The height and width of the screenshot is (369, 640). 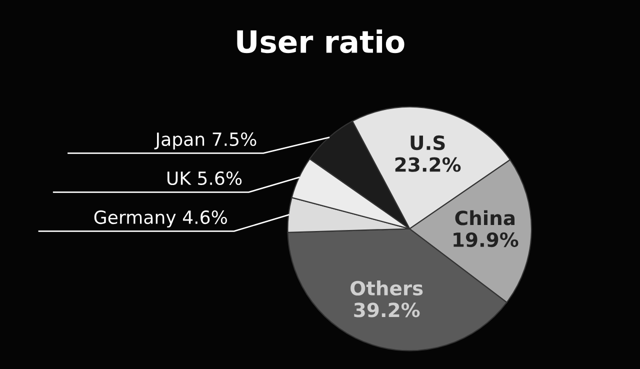 What do you see at coordinates (320, 41) in the screenshot?
I see `chart-title: User ratio` at bounding box center [320, 41].